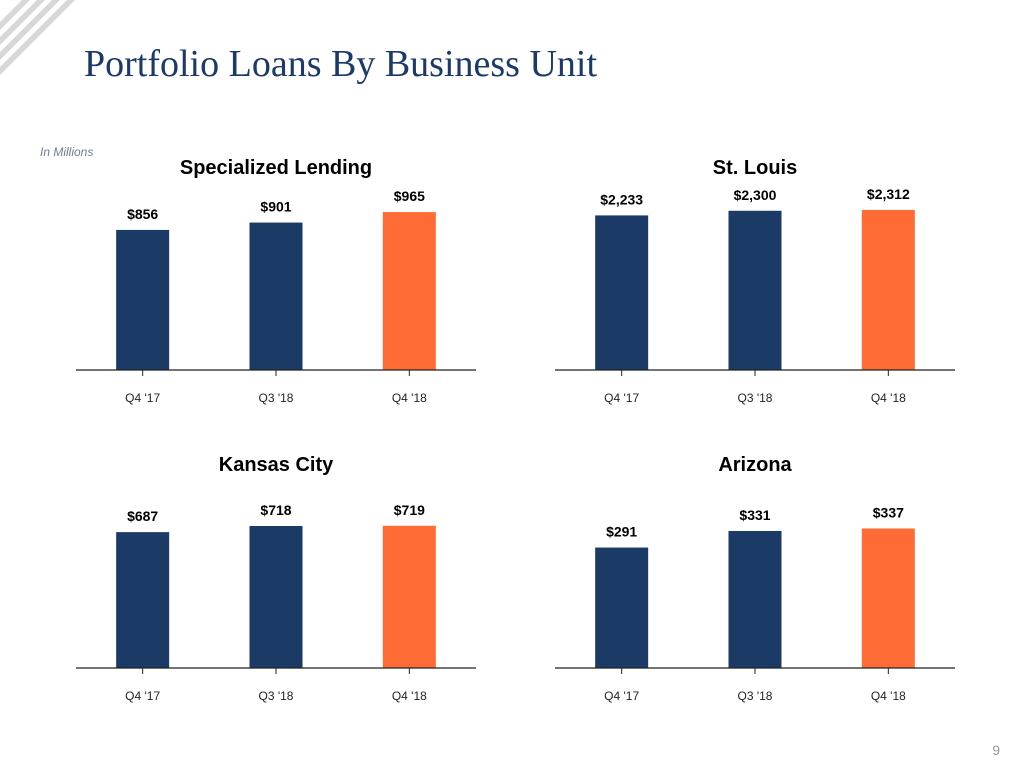 The image size is (1024, 768). What do you see at coordinates (37, 37) in the screenshot?
I see `company-logo-icon` at bounding box center [37, 37].